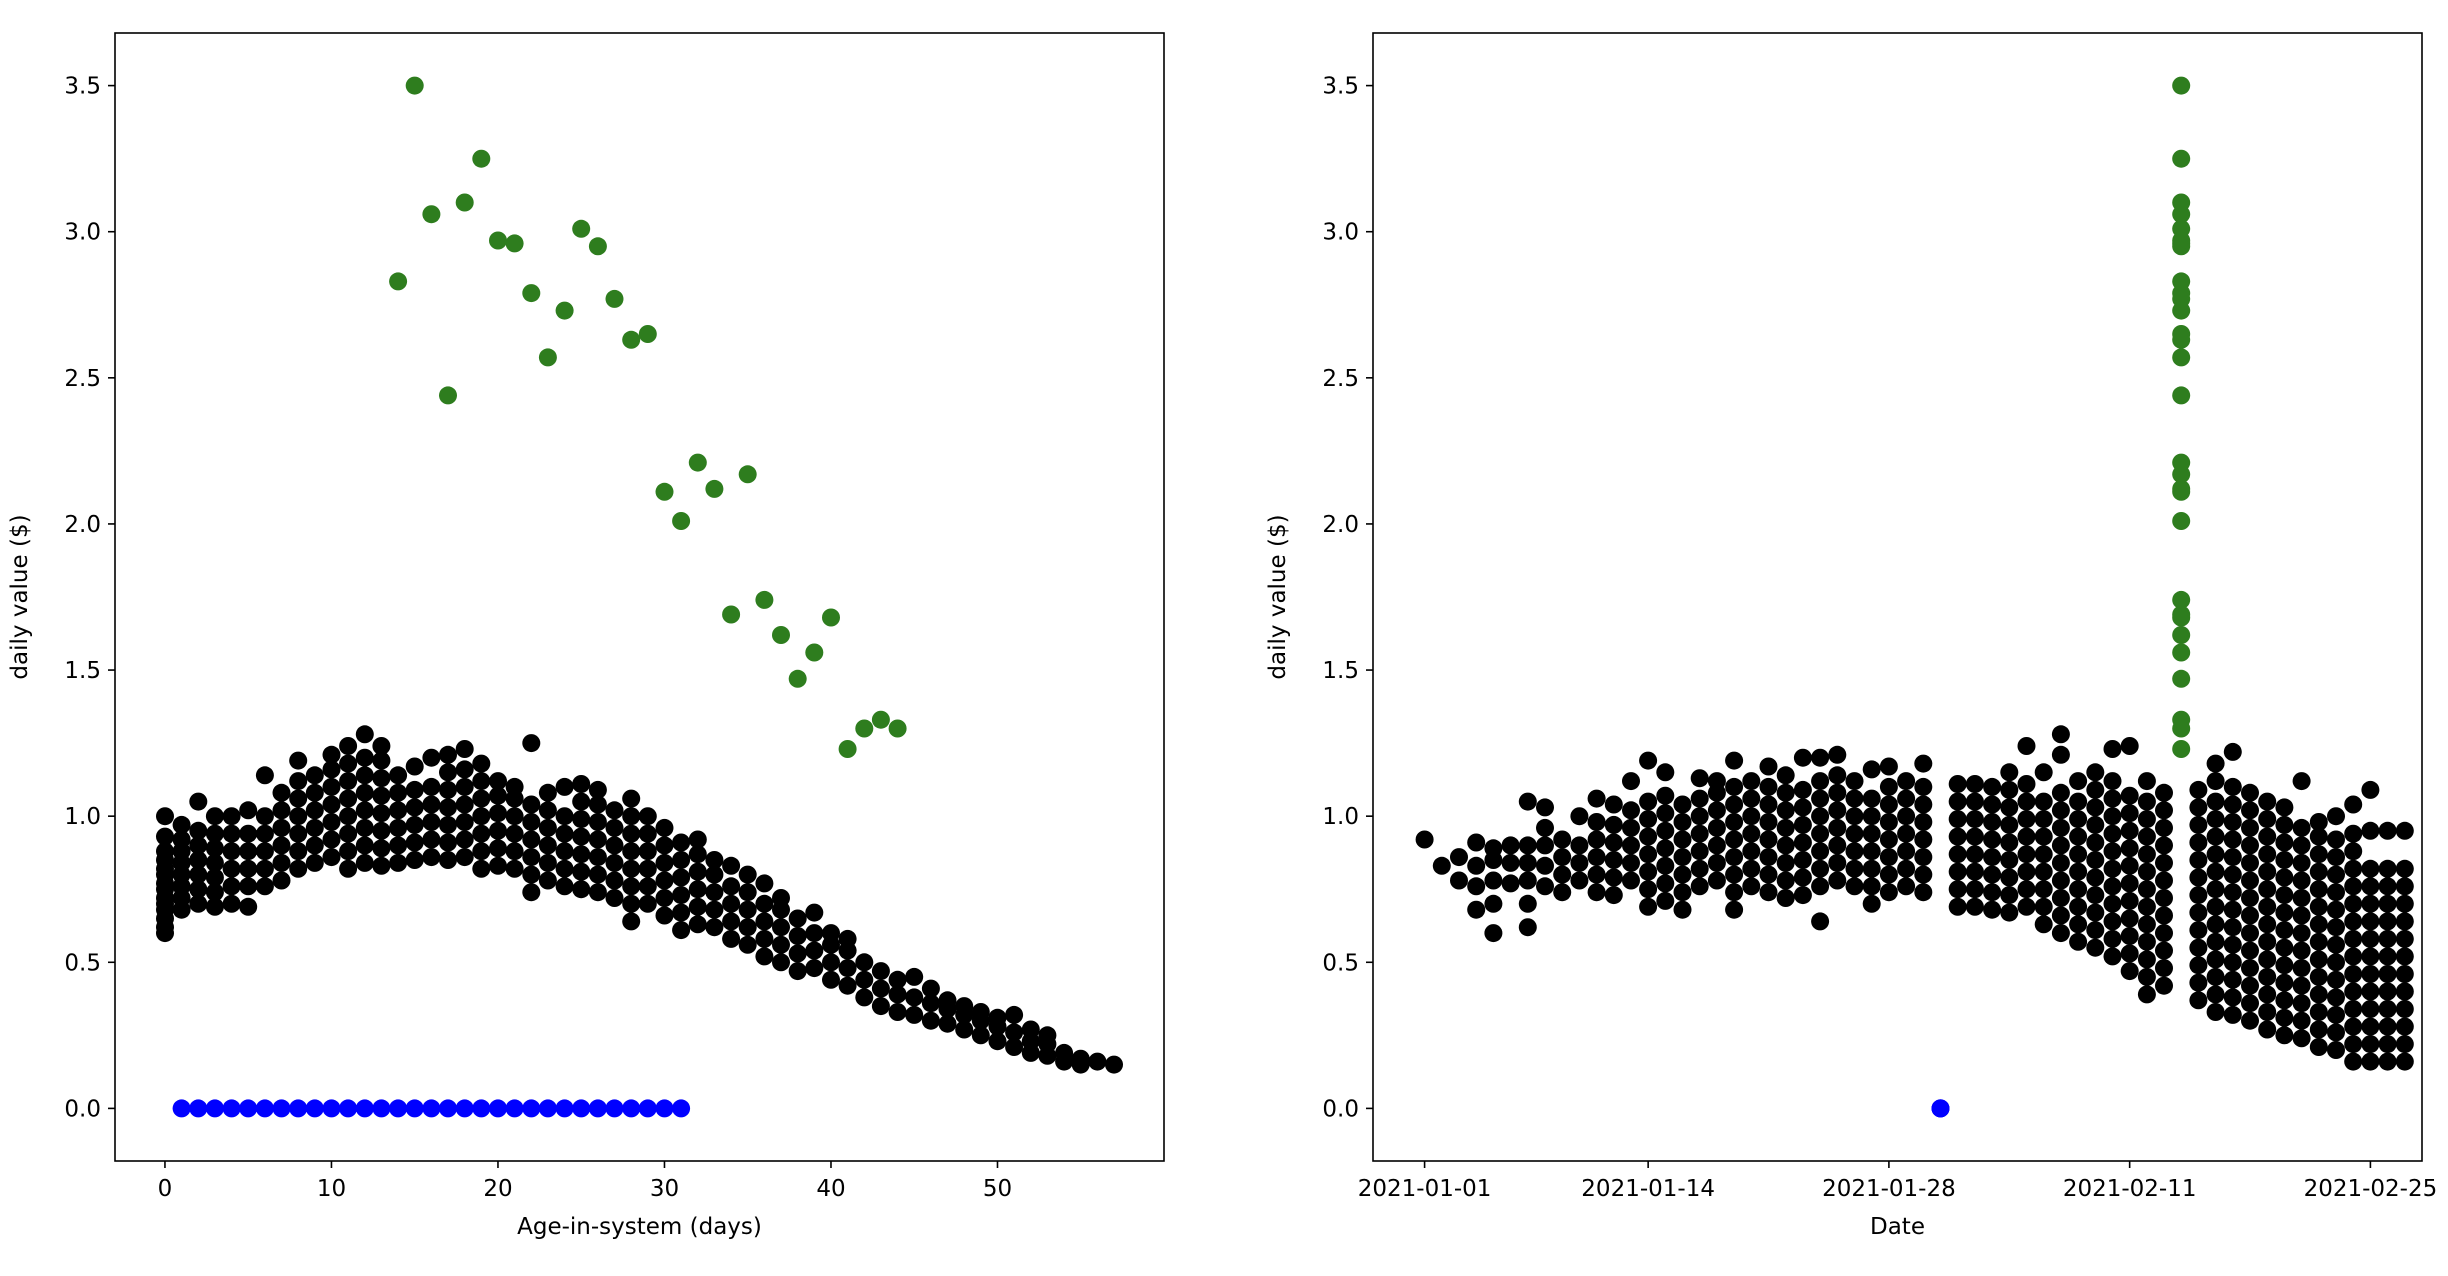  Describe the element at coordinates (2371, 1189) in the screenshot. I see `x-tick-label: 2021-02-25` at that location.